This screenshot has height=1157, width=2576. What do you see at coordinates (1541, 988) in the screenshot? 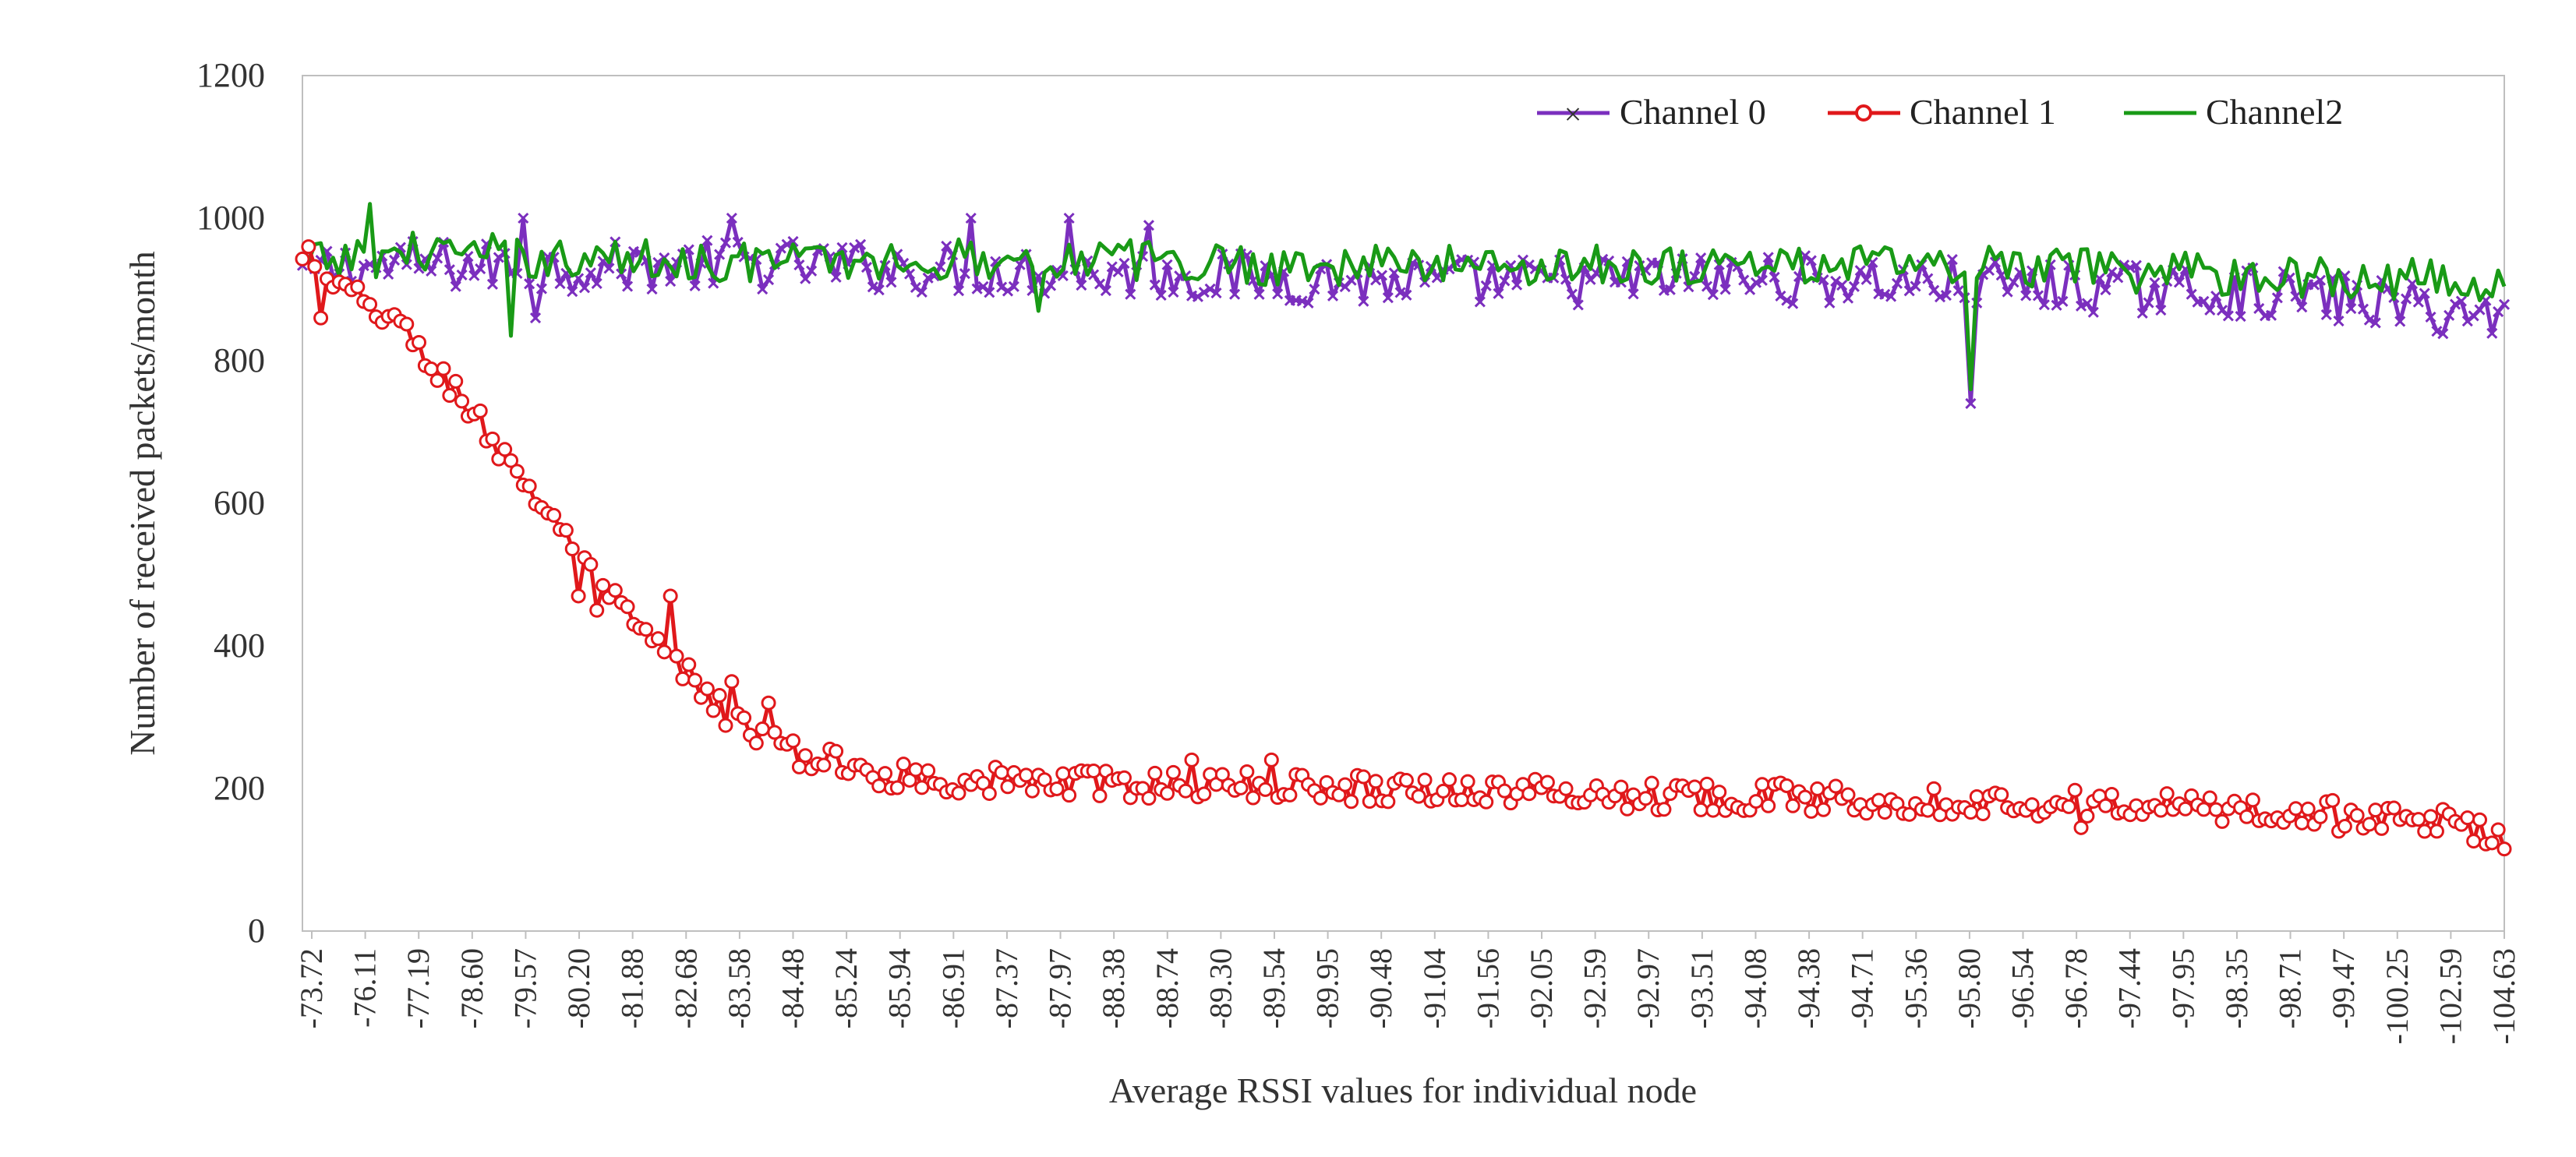
I see `x-tick-label: -92.05` at bounding box center [1541, 988].